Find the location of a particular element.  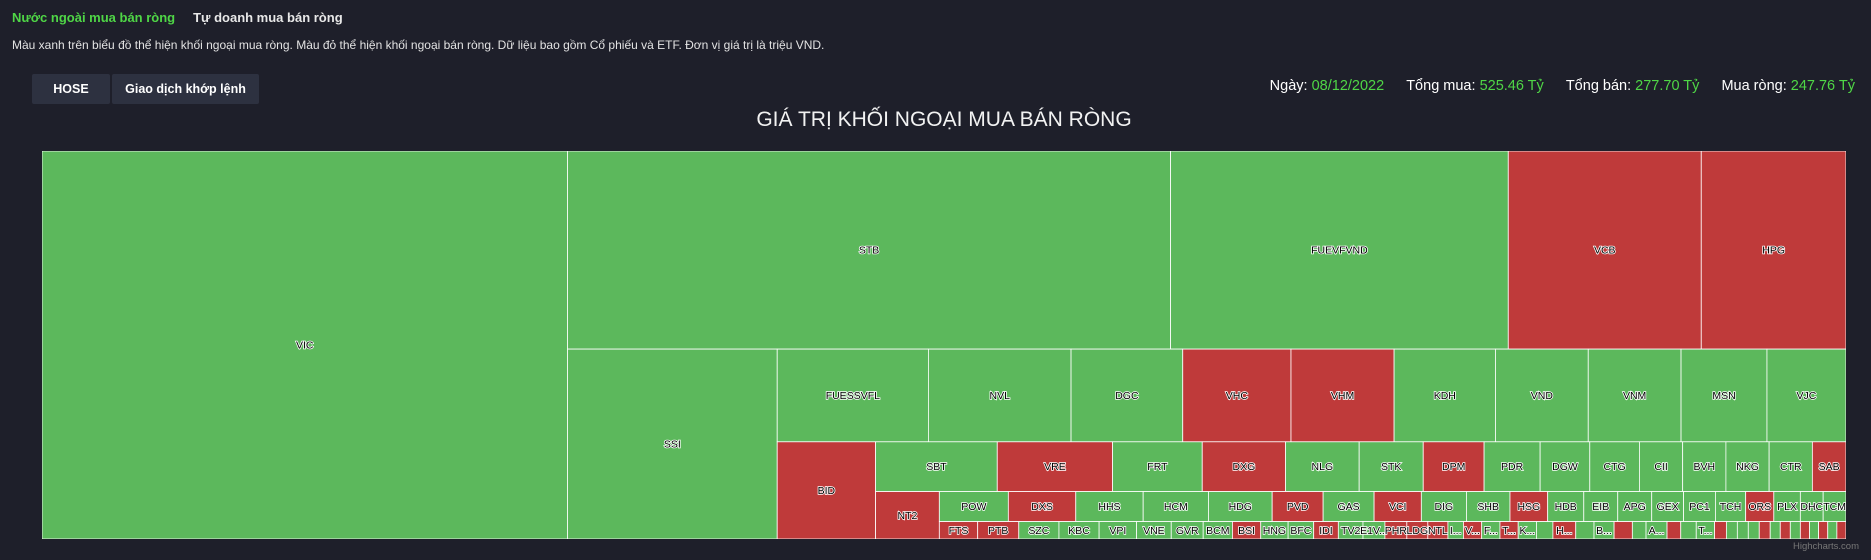

treemap-cell-hpg is located at coordinates (1773, 250).